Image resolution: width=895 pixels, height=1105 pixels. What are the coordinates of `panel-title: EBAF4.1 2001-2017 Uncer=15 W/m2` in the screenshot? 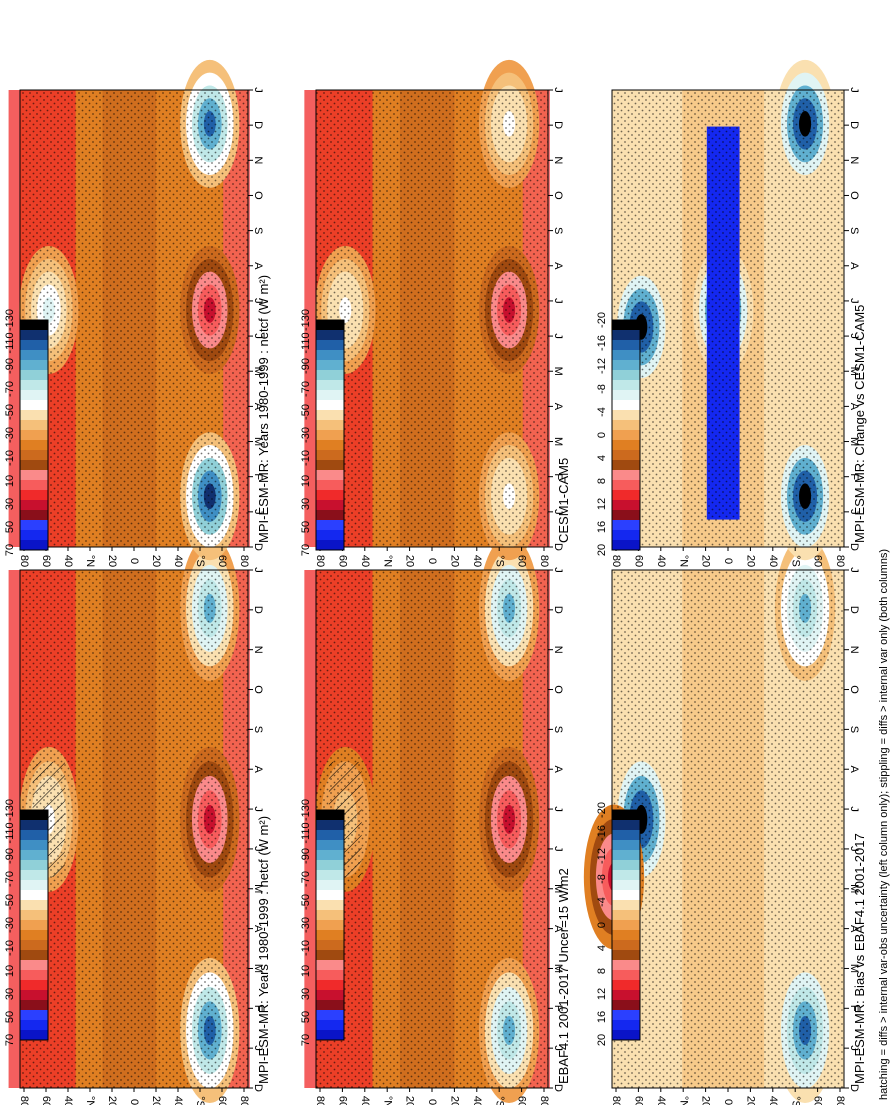 It's located at (563, 976).